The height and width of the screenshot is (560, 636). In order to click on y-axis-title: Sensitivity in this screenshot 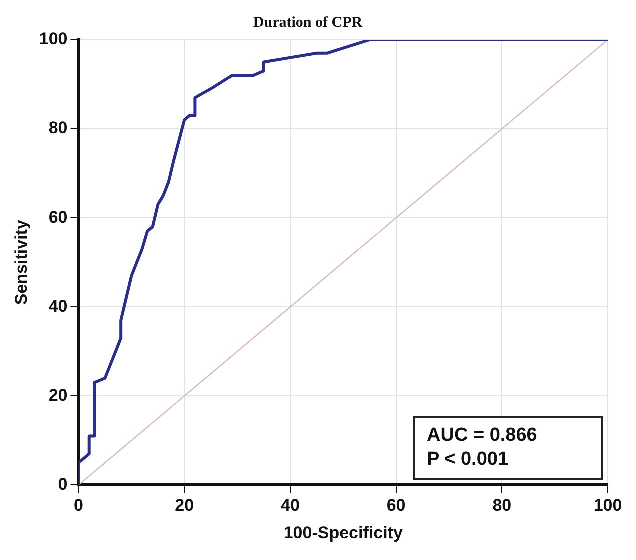, I will do `click(21, 263)`.